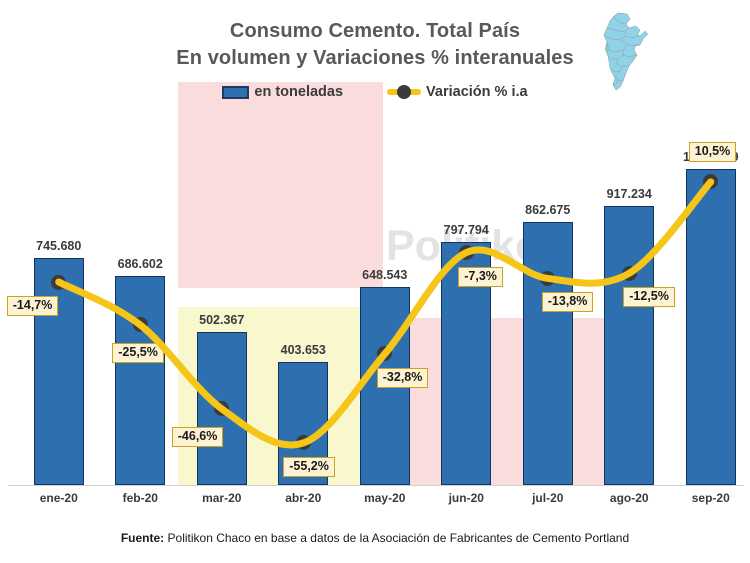 Image resolution: width=750 pixels, height=563 pixels. I want to click on variation-label-abr-20: -55,2%, so click(309, 466).